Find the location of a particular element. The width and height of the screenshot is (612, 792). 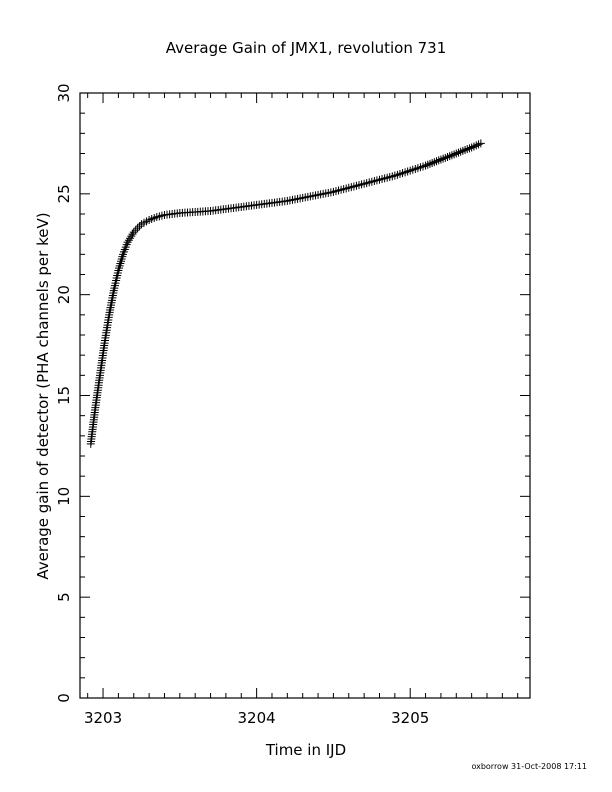

y-tick-label: 30 is located at coordinates (64, 92).